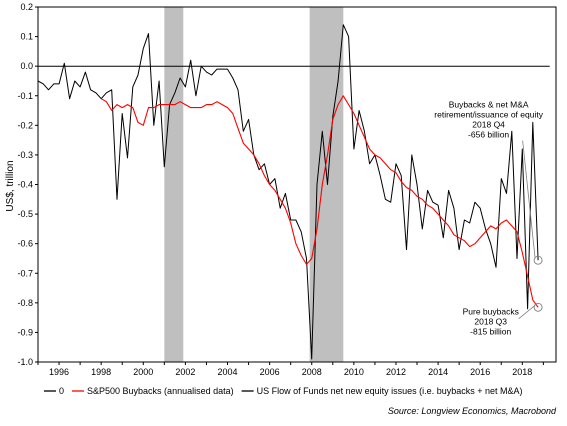 This screenshot has width=567, height=426. Describe the element at coordinates (10, 185) in the screenshot. I see `y-axis-label: US$, trillion` at that location.